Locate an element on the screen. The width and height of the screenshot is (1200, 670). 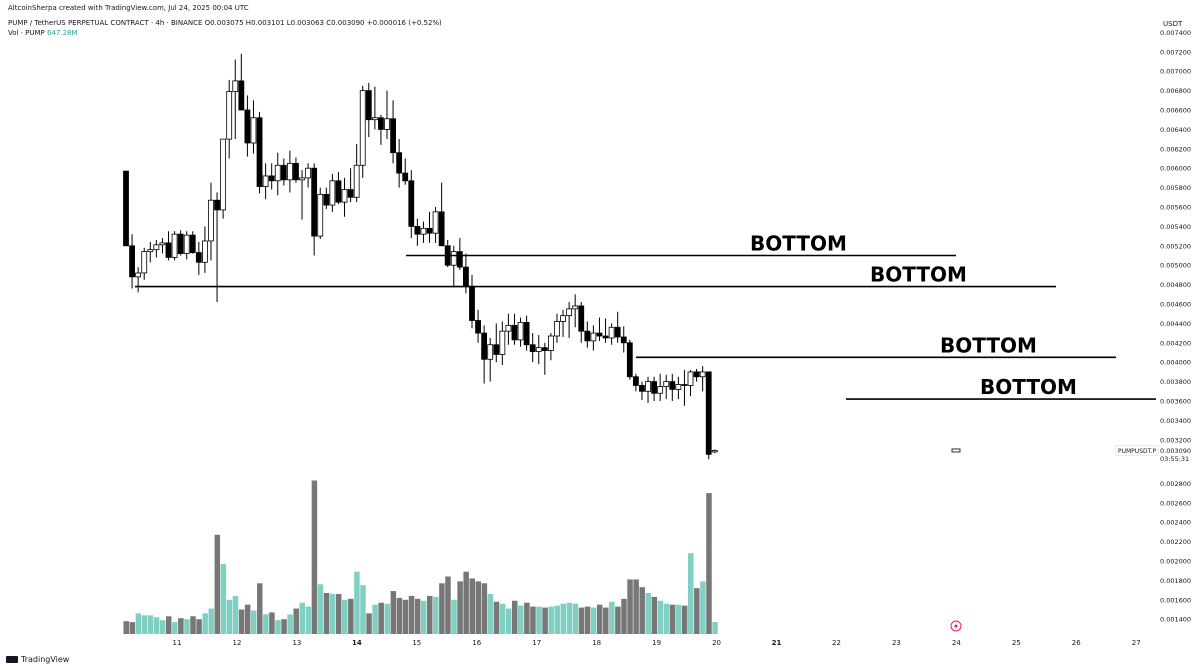
tradingview-brand: TradingView is located at coordinates (37, 659).